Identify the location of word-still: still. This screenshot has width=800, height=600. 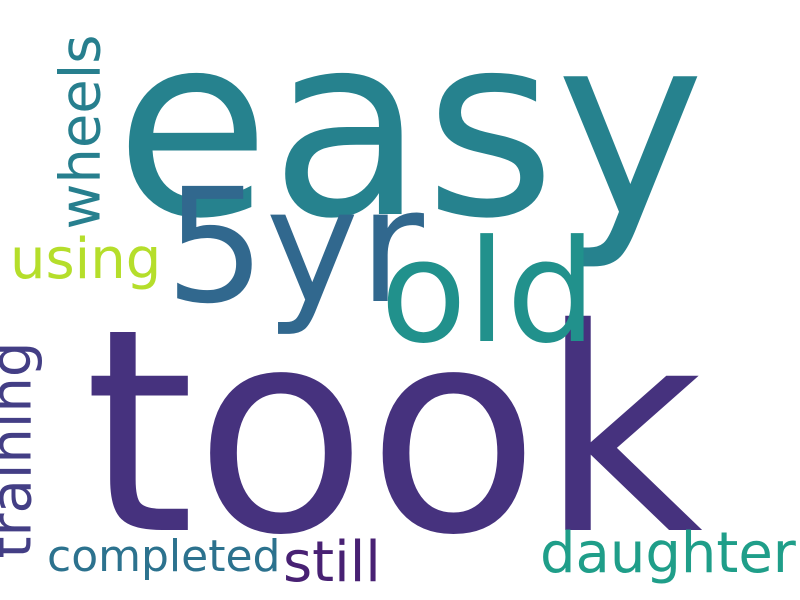
(332, 562).